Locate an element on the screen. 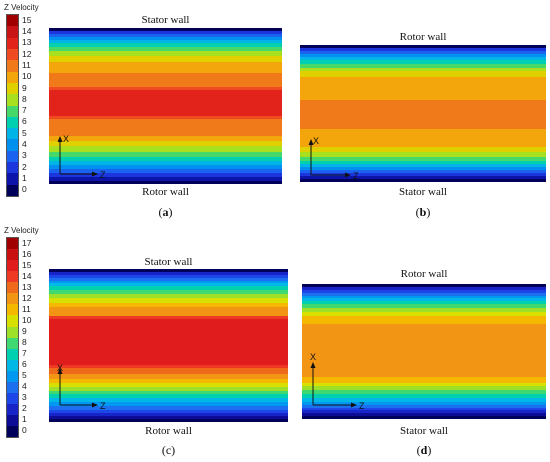  legend-tick-label: 11 is located at coordinates (26, 308).